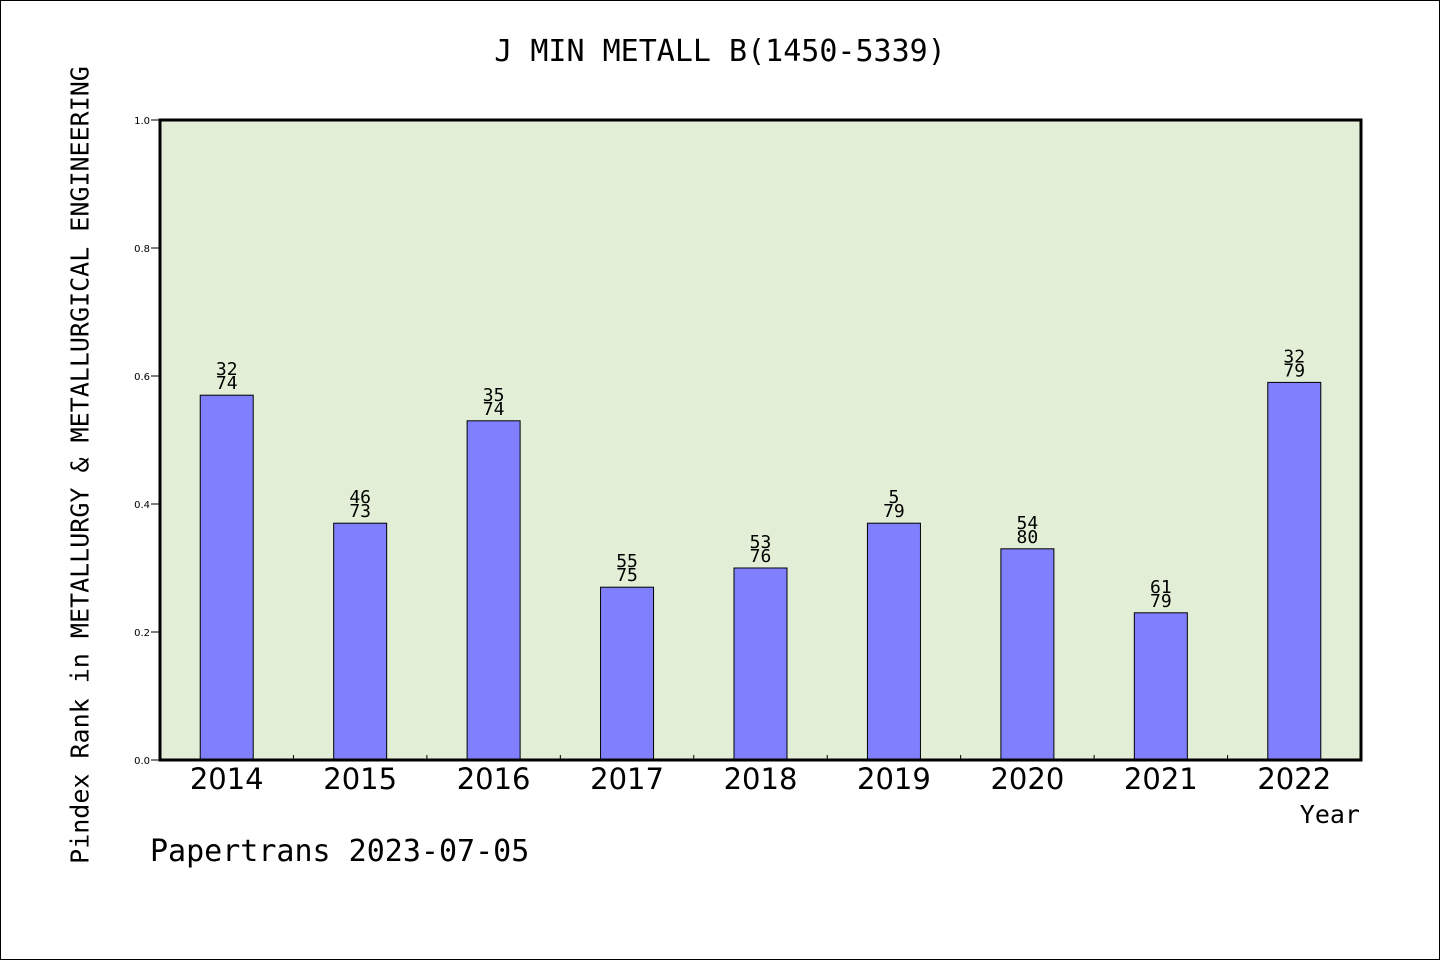 The width and height of the screenshot is (1440, 960). I want to click on bar-label-bottom: 73, so click(360, 511).